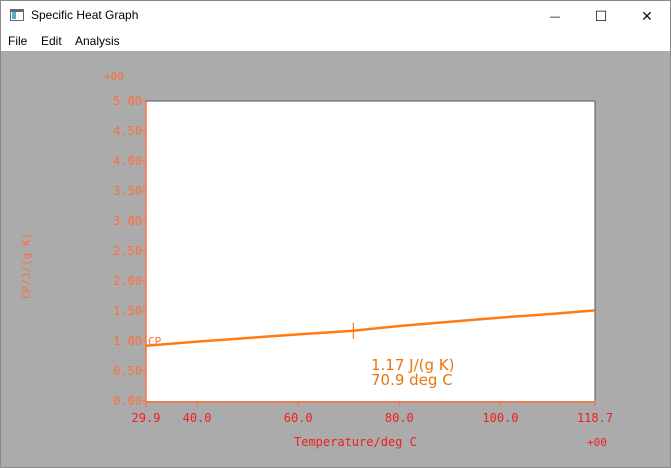 The height and width of the screenshot is (468, 671). Describe the element at coordinates (197, 418) in the screenshot. I see `x-tick-label: 40.0` at that location.